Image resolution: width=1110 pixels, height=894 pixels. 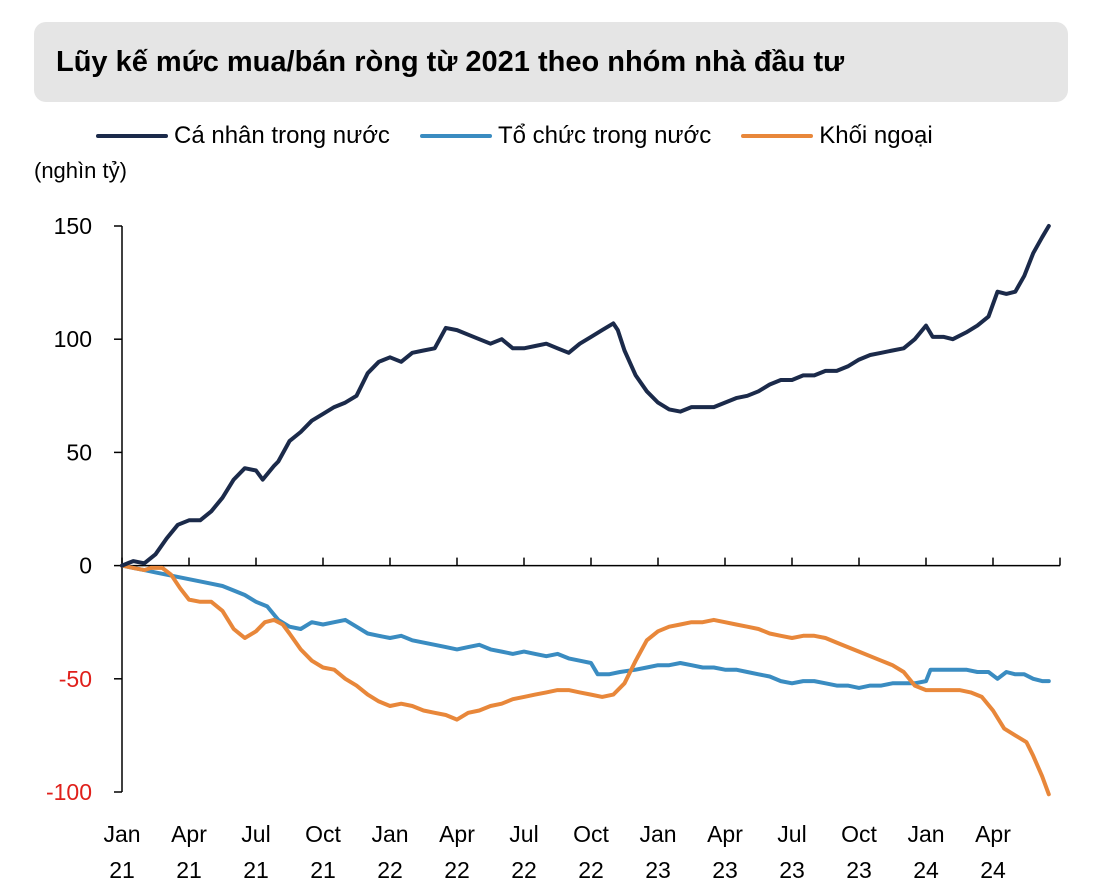 I want to click on legend-item-to-chuc: Tổ chức trong nước, so click(x=565, y=136).